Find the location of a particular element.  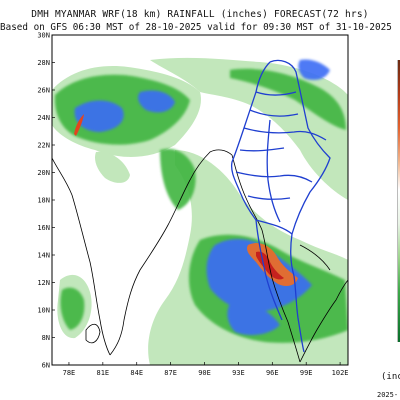

lat-tick-label: 10N is located at coordinates (43, 311).